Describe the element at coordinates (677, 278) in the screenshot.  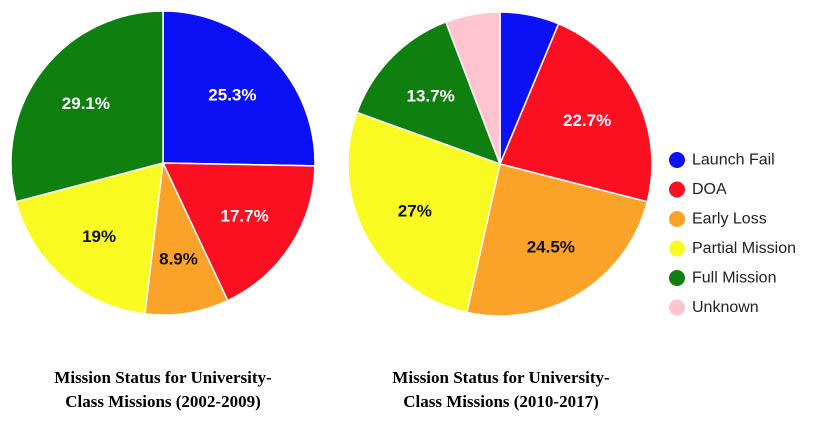
I see `legend-swatch-full-mission` at that location.